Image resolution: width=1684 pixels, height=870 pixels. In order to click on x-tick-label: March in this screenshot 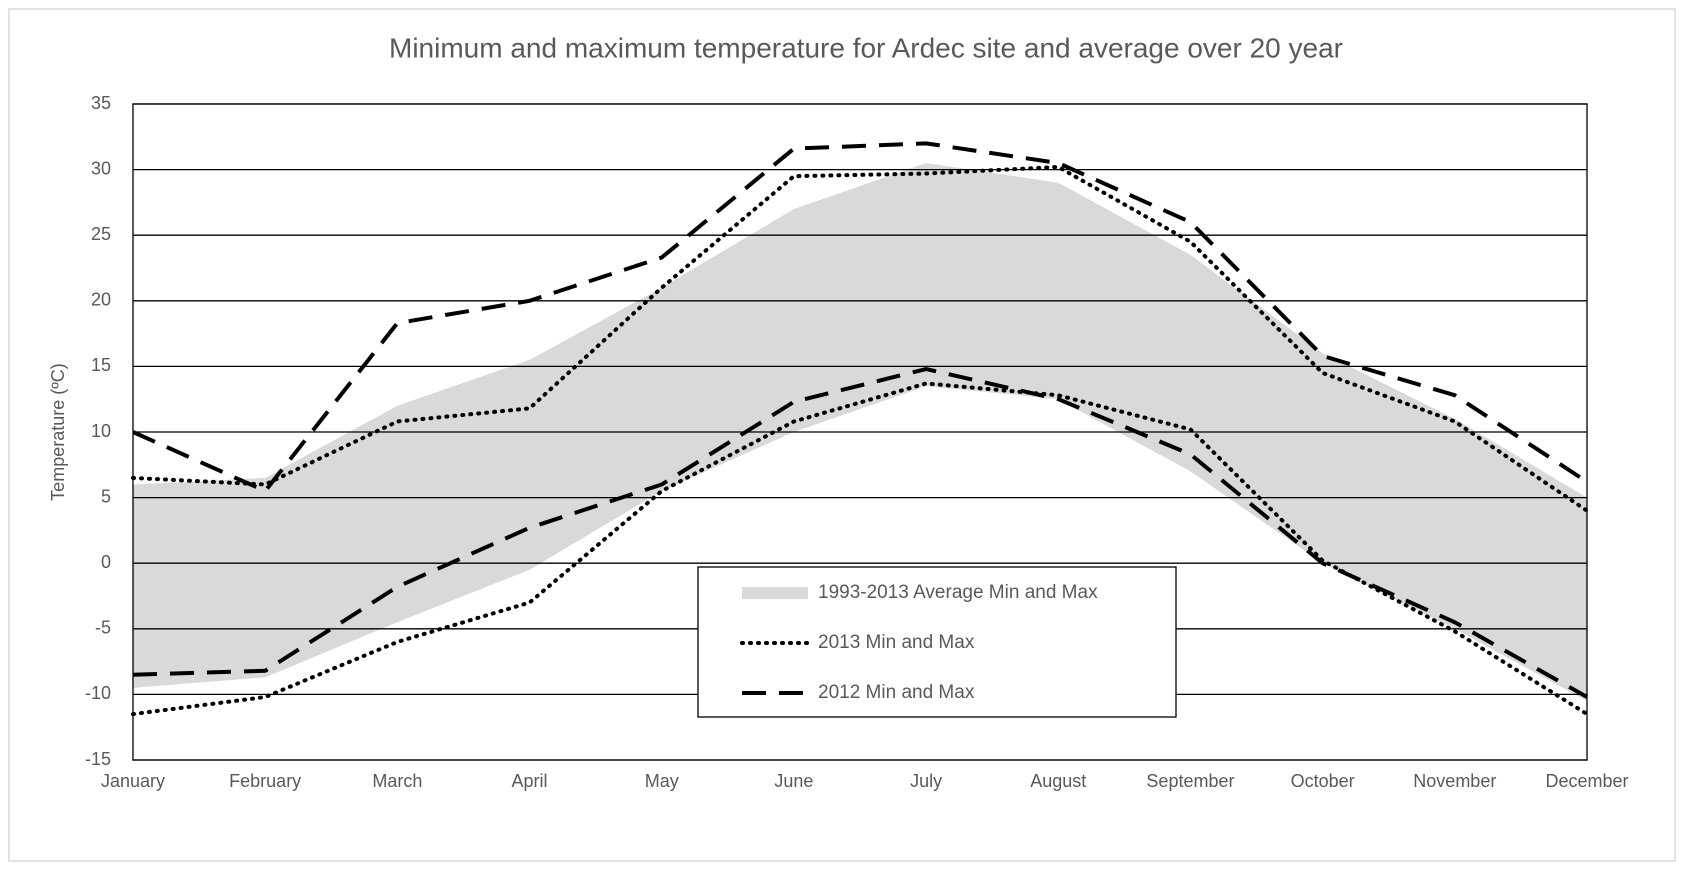, I will do `click(397, 781)`.